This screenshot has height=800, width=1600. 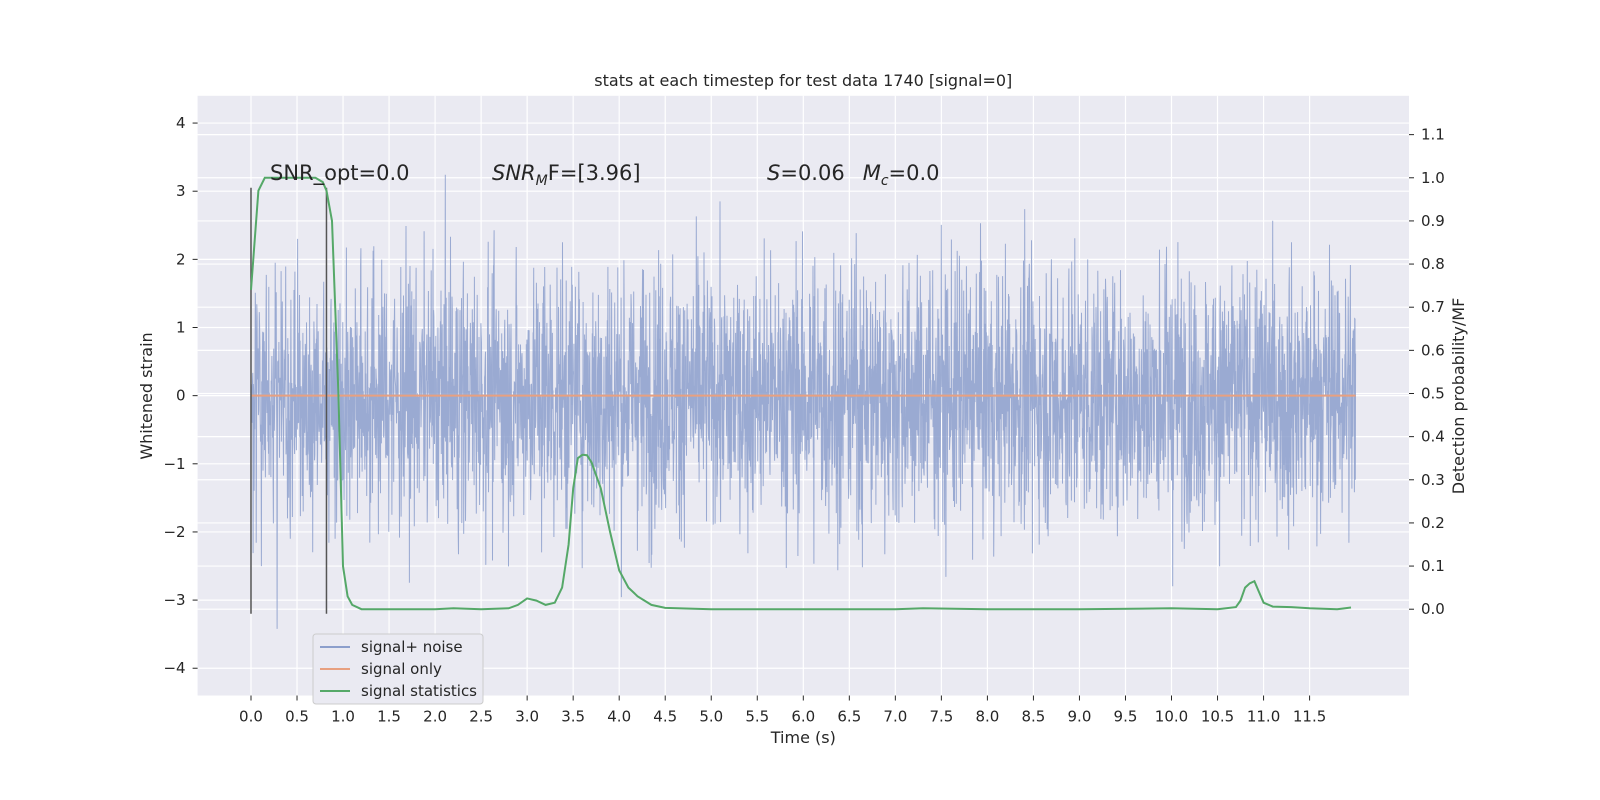 What do you see at coordinates (1033, 717) in the screenshot?
I see `x-tick-label: 8.5` at bounding box center [1033, 717].